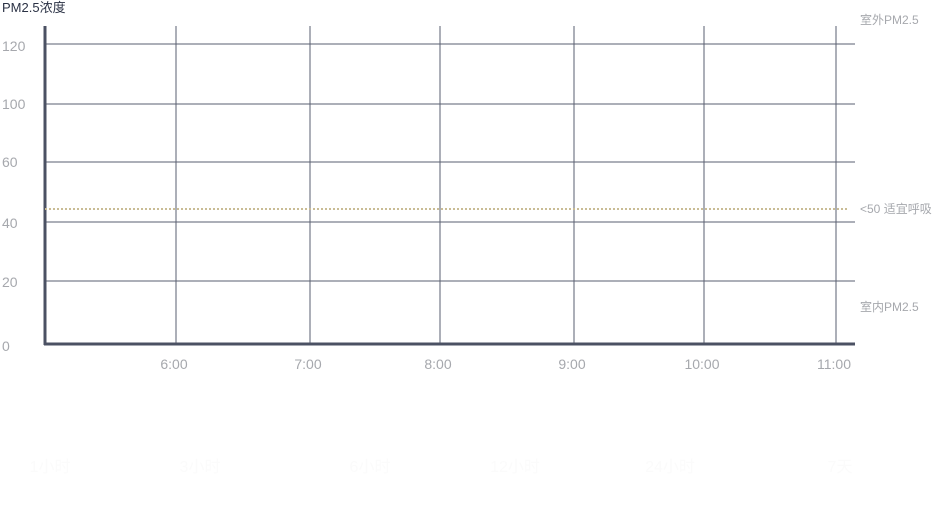 This screenshot has width=935, height=509. What do you see at coordinates (437, 364) in the screenshot?
I see `x-tick-label: 8:00` at bounding box center [437, 364].